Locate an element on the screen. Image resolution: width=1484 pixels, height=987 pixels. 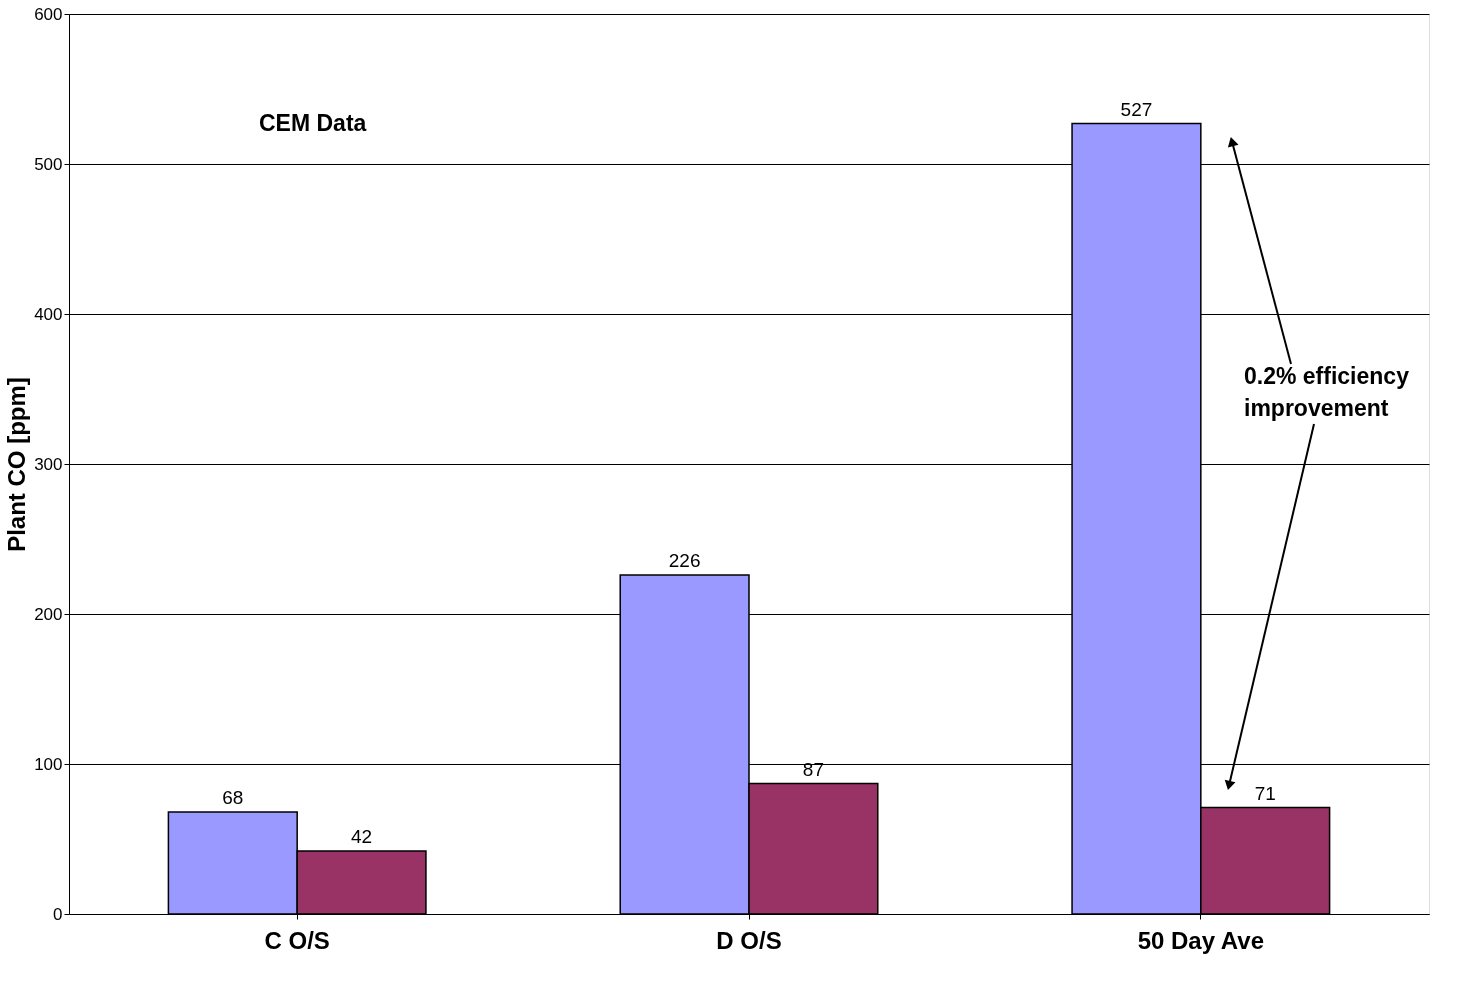
data-label: 71 is located at coordinates (1265, 793).